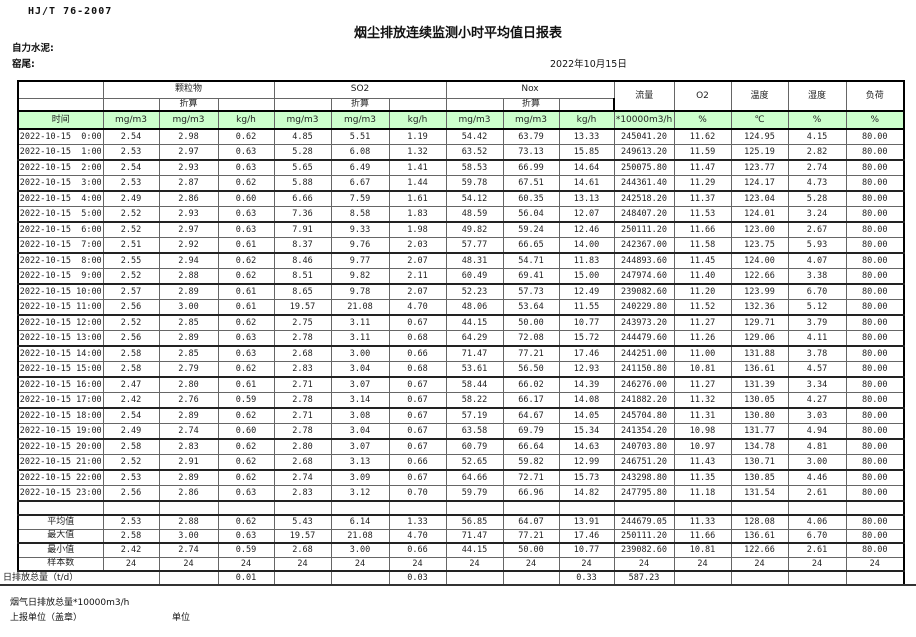  I want to click on value-cell: 130.80, so click(759, 415).